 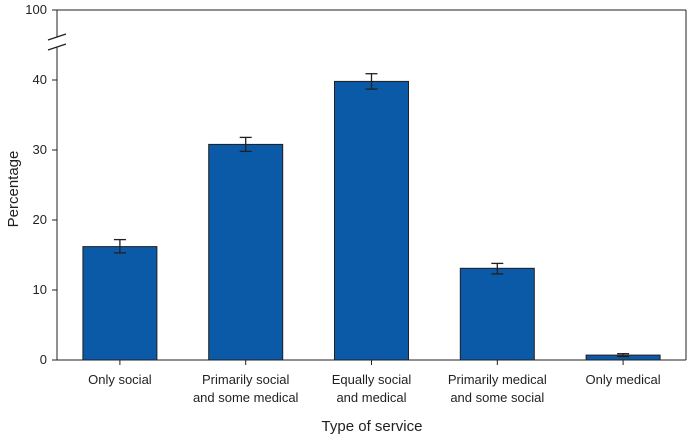 I want to click on x-tick-label: and some medical, so click(x=246, y=397).